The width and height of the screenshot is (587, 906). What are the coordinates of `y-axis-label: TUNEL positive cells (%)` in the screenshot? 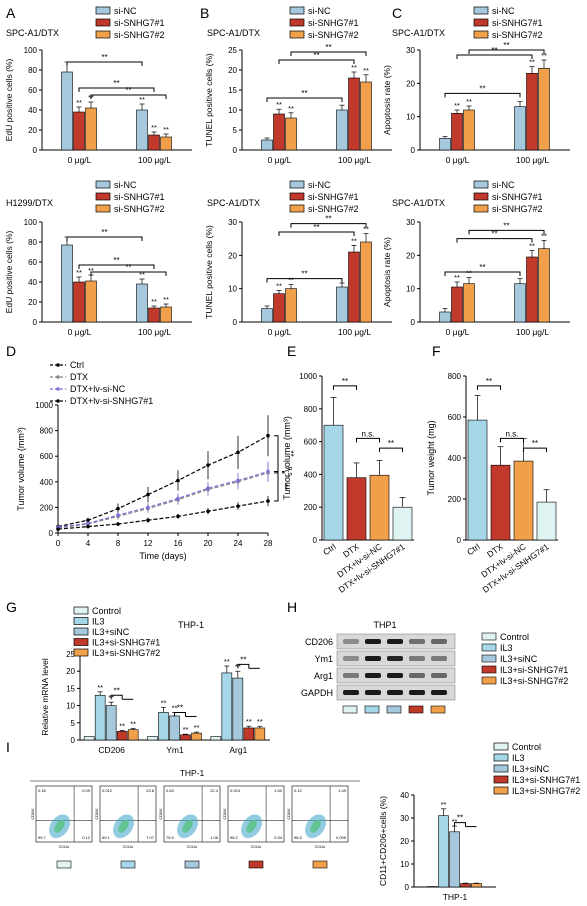 It's located at (209, 272).